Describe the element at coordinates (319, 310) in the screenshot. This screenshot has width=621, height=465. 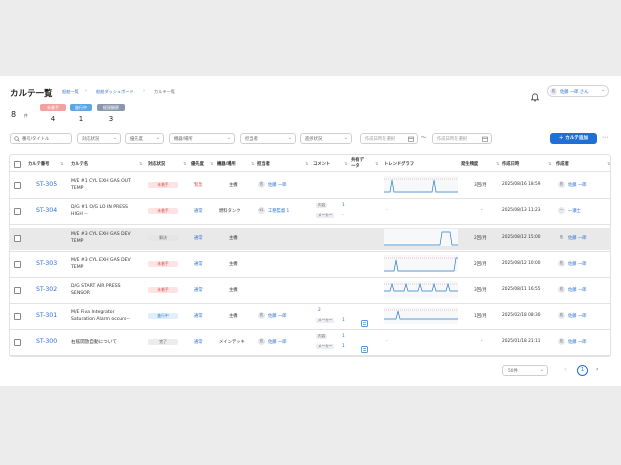
I see `comment-count: 2` at that location.